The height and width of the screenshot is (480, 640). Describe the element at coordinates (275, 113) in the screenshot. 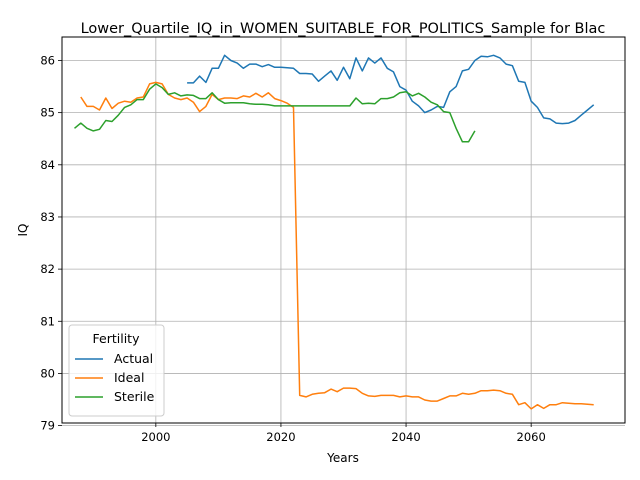

I see `series-line-sterile` at that location.